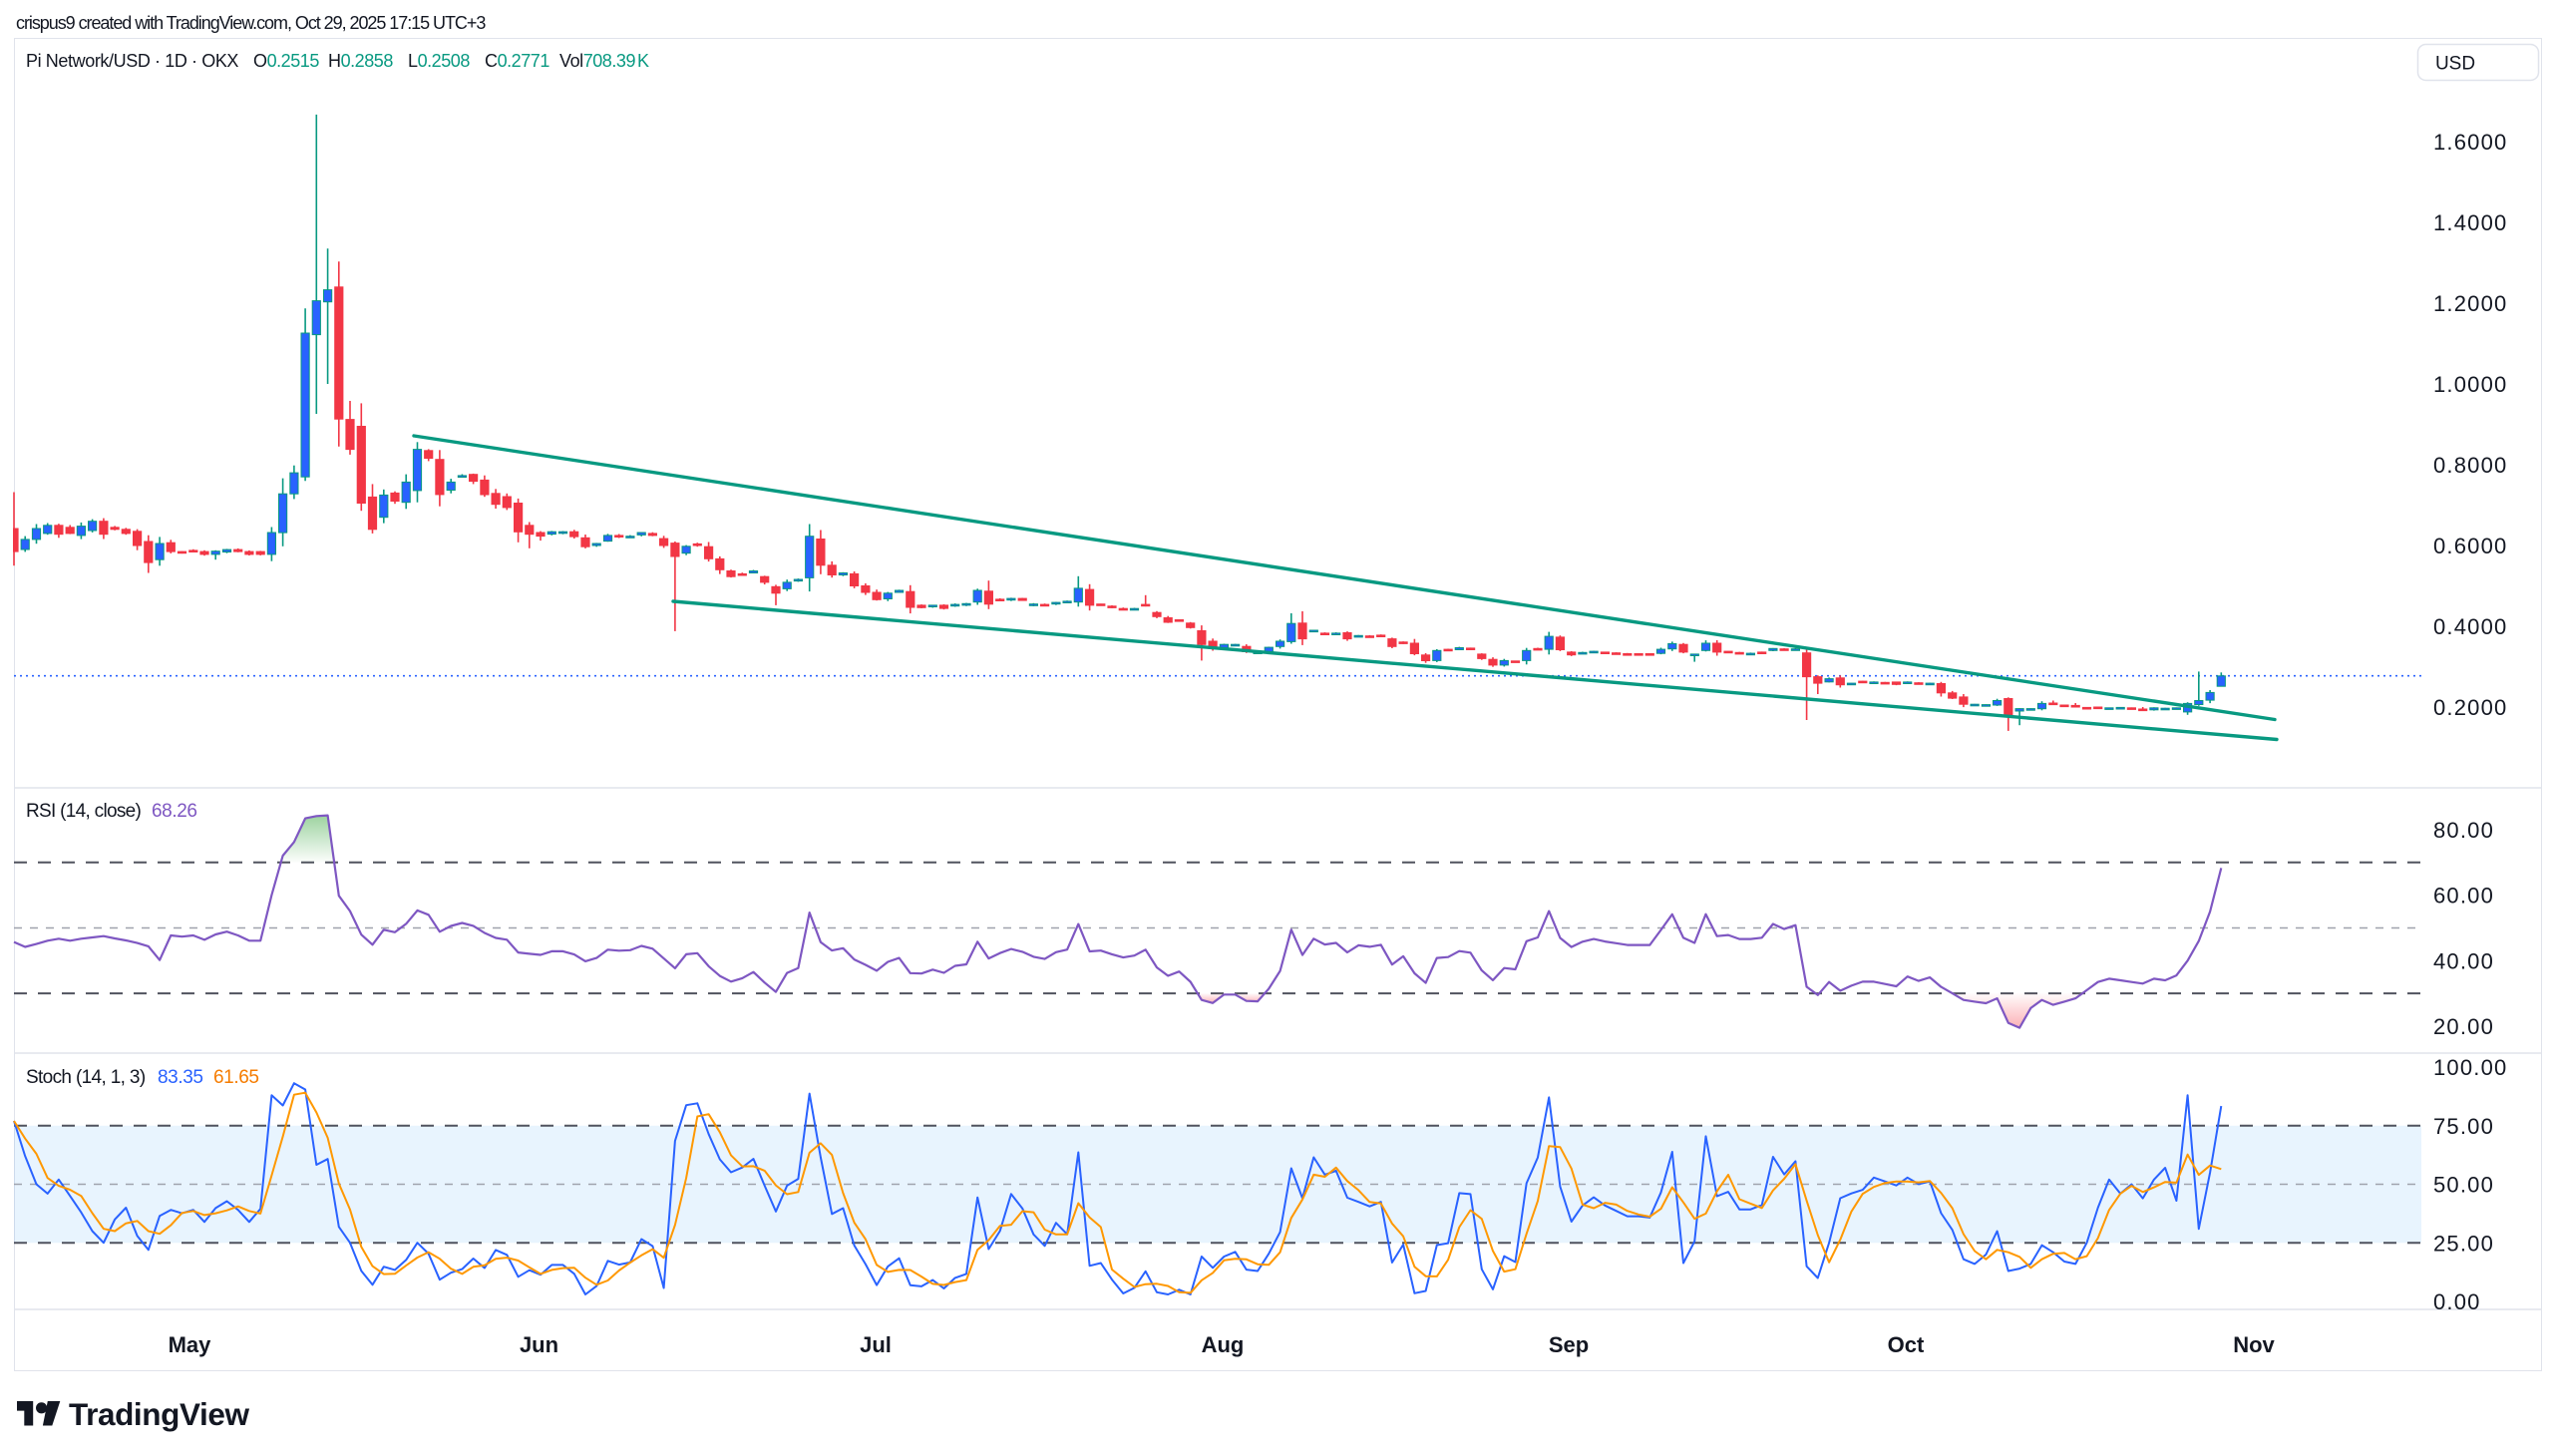 The image size is (2553, 1456). Describe the element at coordinates (2254, 1344) in the screenshot. I see `svg-text: Nov` at that location.